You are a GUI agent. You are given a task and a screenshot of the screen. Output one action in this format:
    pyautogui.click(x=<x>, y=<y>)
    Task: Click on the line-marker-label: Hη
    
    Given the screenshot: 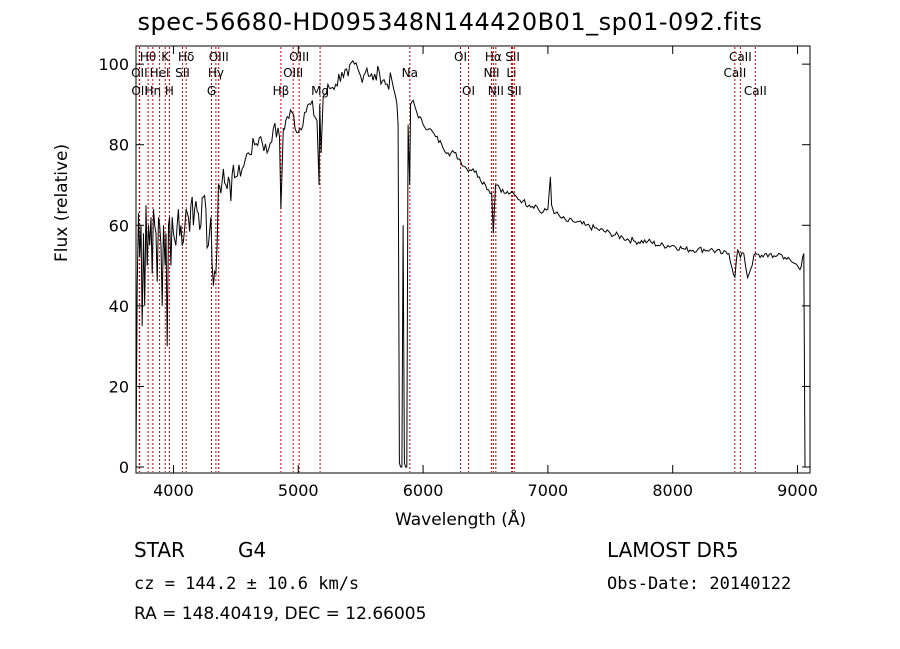 What is the action you would take?
    pyautogui.click(x=153, y=91)
    